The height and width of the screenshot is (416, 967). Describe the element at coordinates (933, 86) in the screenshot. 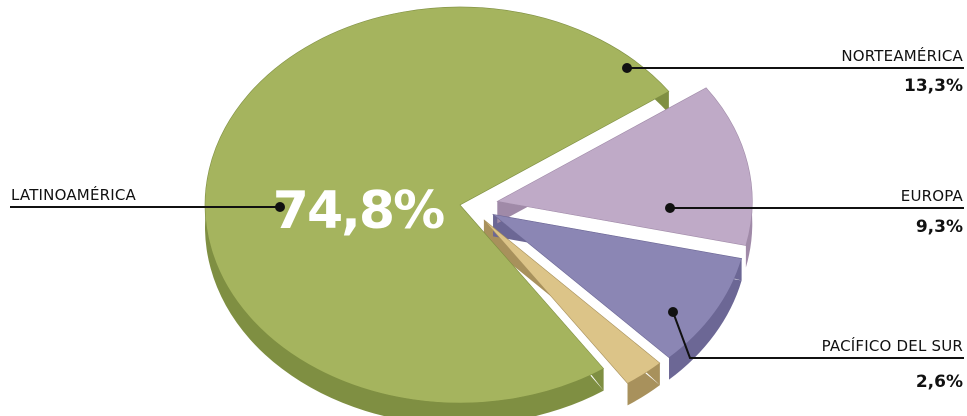

I see `slice-value-norteamerica: 13,3%` at that location.